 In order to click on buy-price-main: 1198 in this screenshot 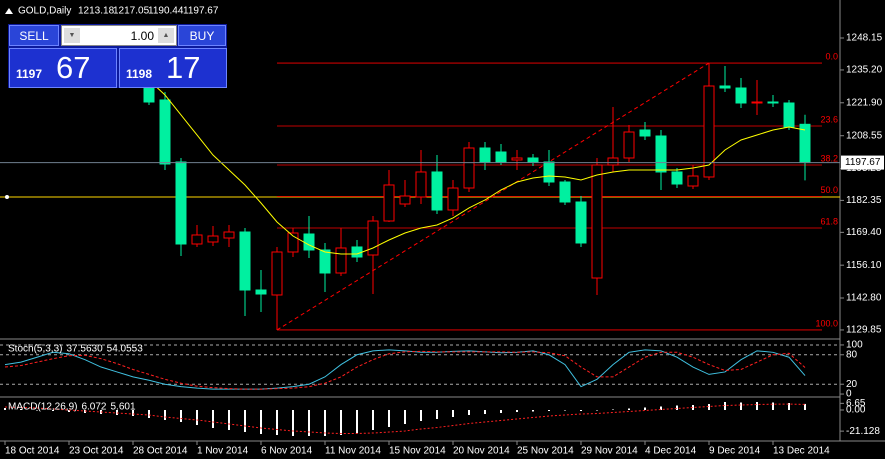, I will do `click(139, 74)`.